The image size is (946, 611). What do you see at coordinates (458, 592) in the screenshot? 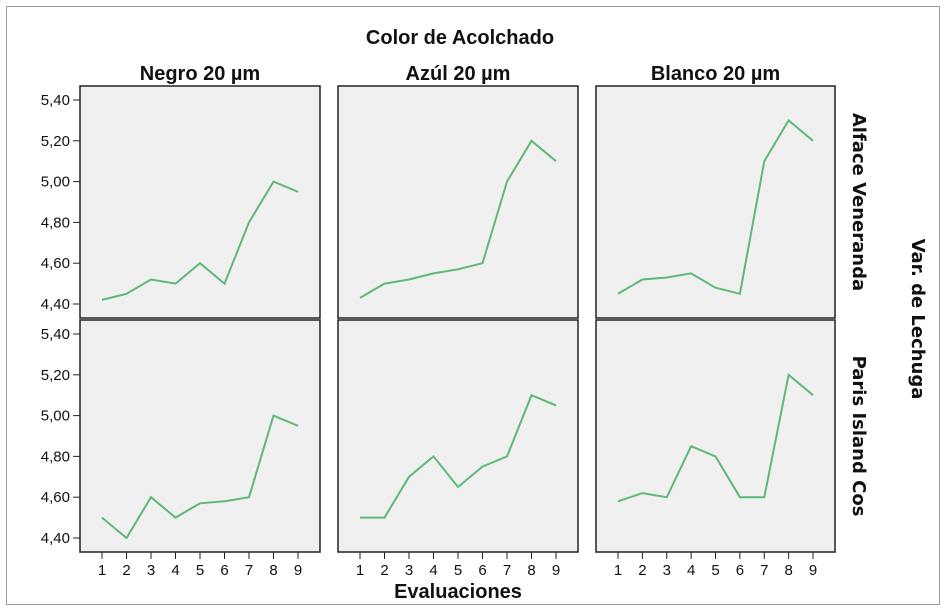
I see `x-axis-title: Evaluaciones` at bounding box center [458, 592].